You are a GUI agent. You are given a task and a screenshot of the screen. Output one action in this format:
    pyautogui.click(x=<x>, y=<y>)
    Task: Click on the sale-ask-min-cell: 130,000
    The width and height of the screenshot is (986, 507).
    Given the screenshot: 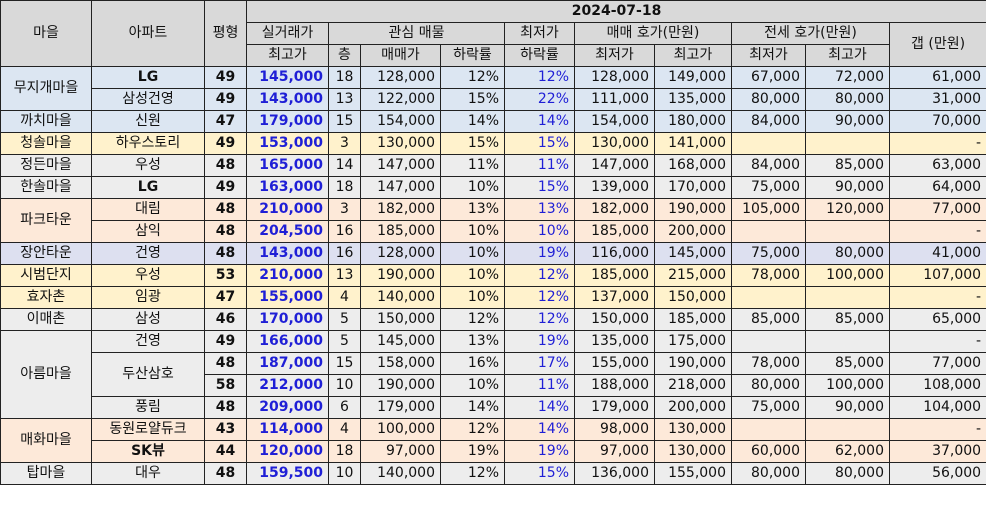 What is the action you would take?
    pyautogui.click(x=614, y=143)
    